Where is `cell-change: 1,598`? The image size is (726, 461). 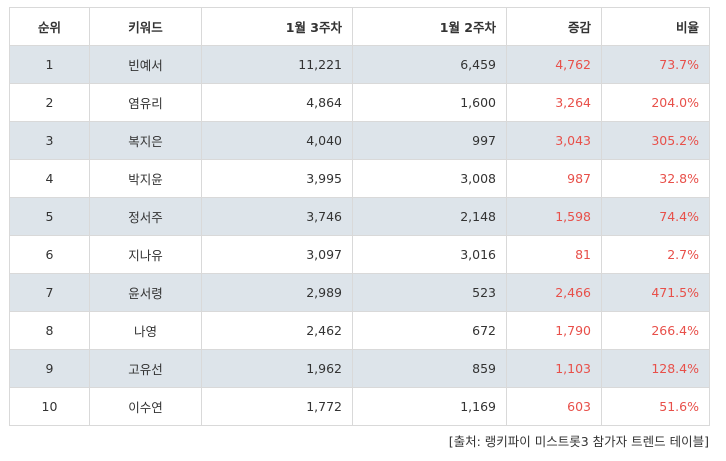 cell-change: 1,598 is located at coordinates (554, 216).